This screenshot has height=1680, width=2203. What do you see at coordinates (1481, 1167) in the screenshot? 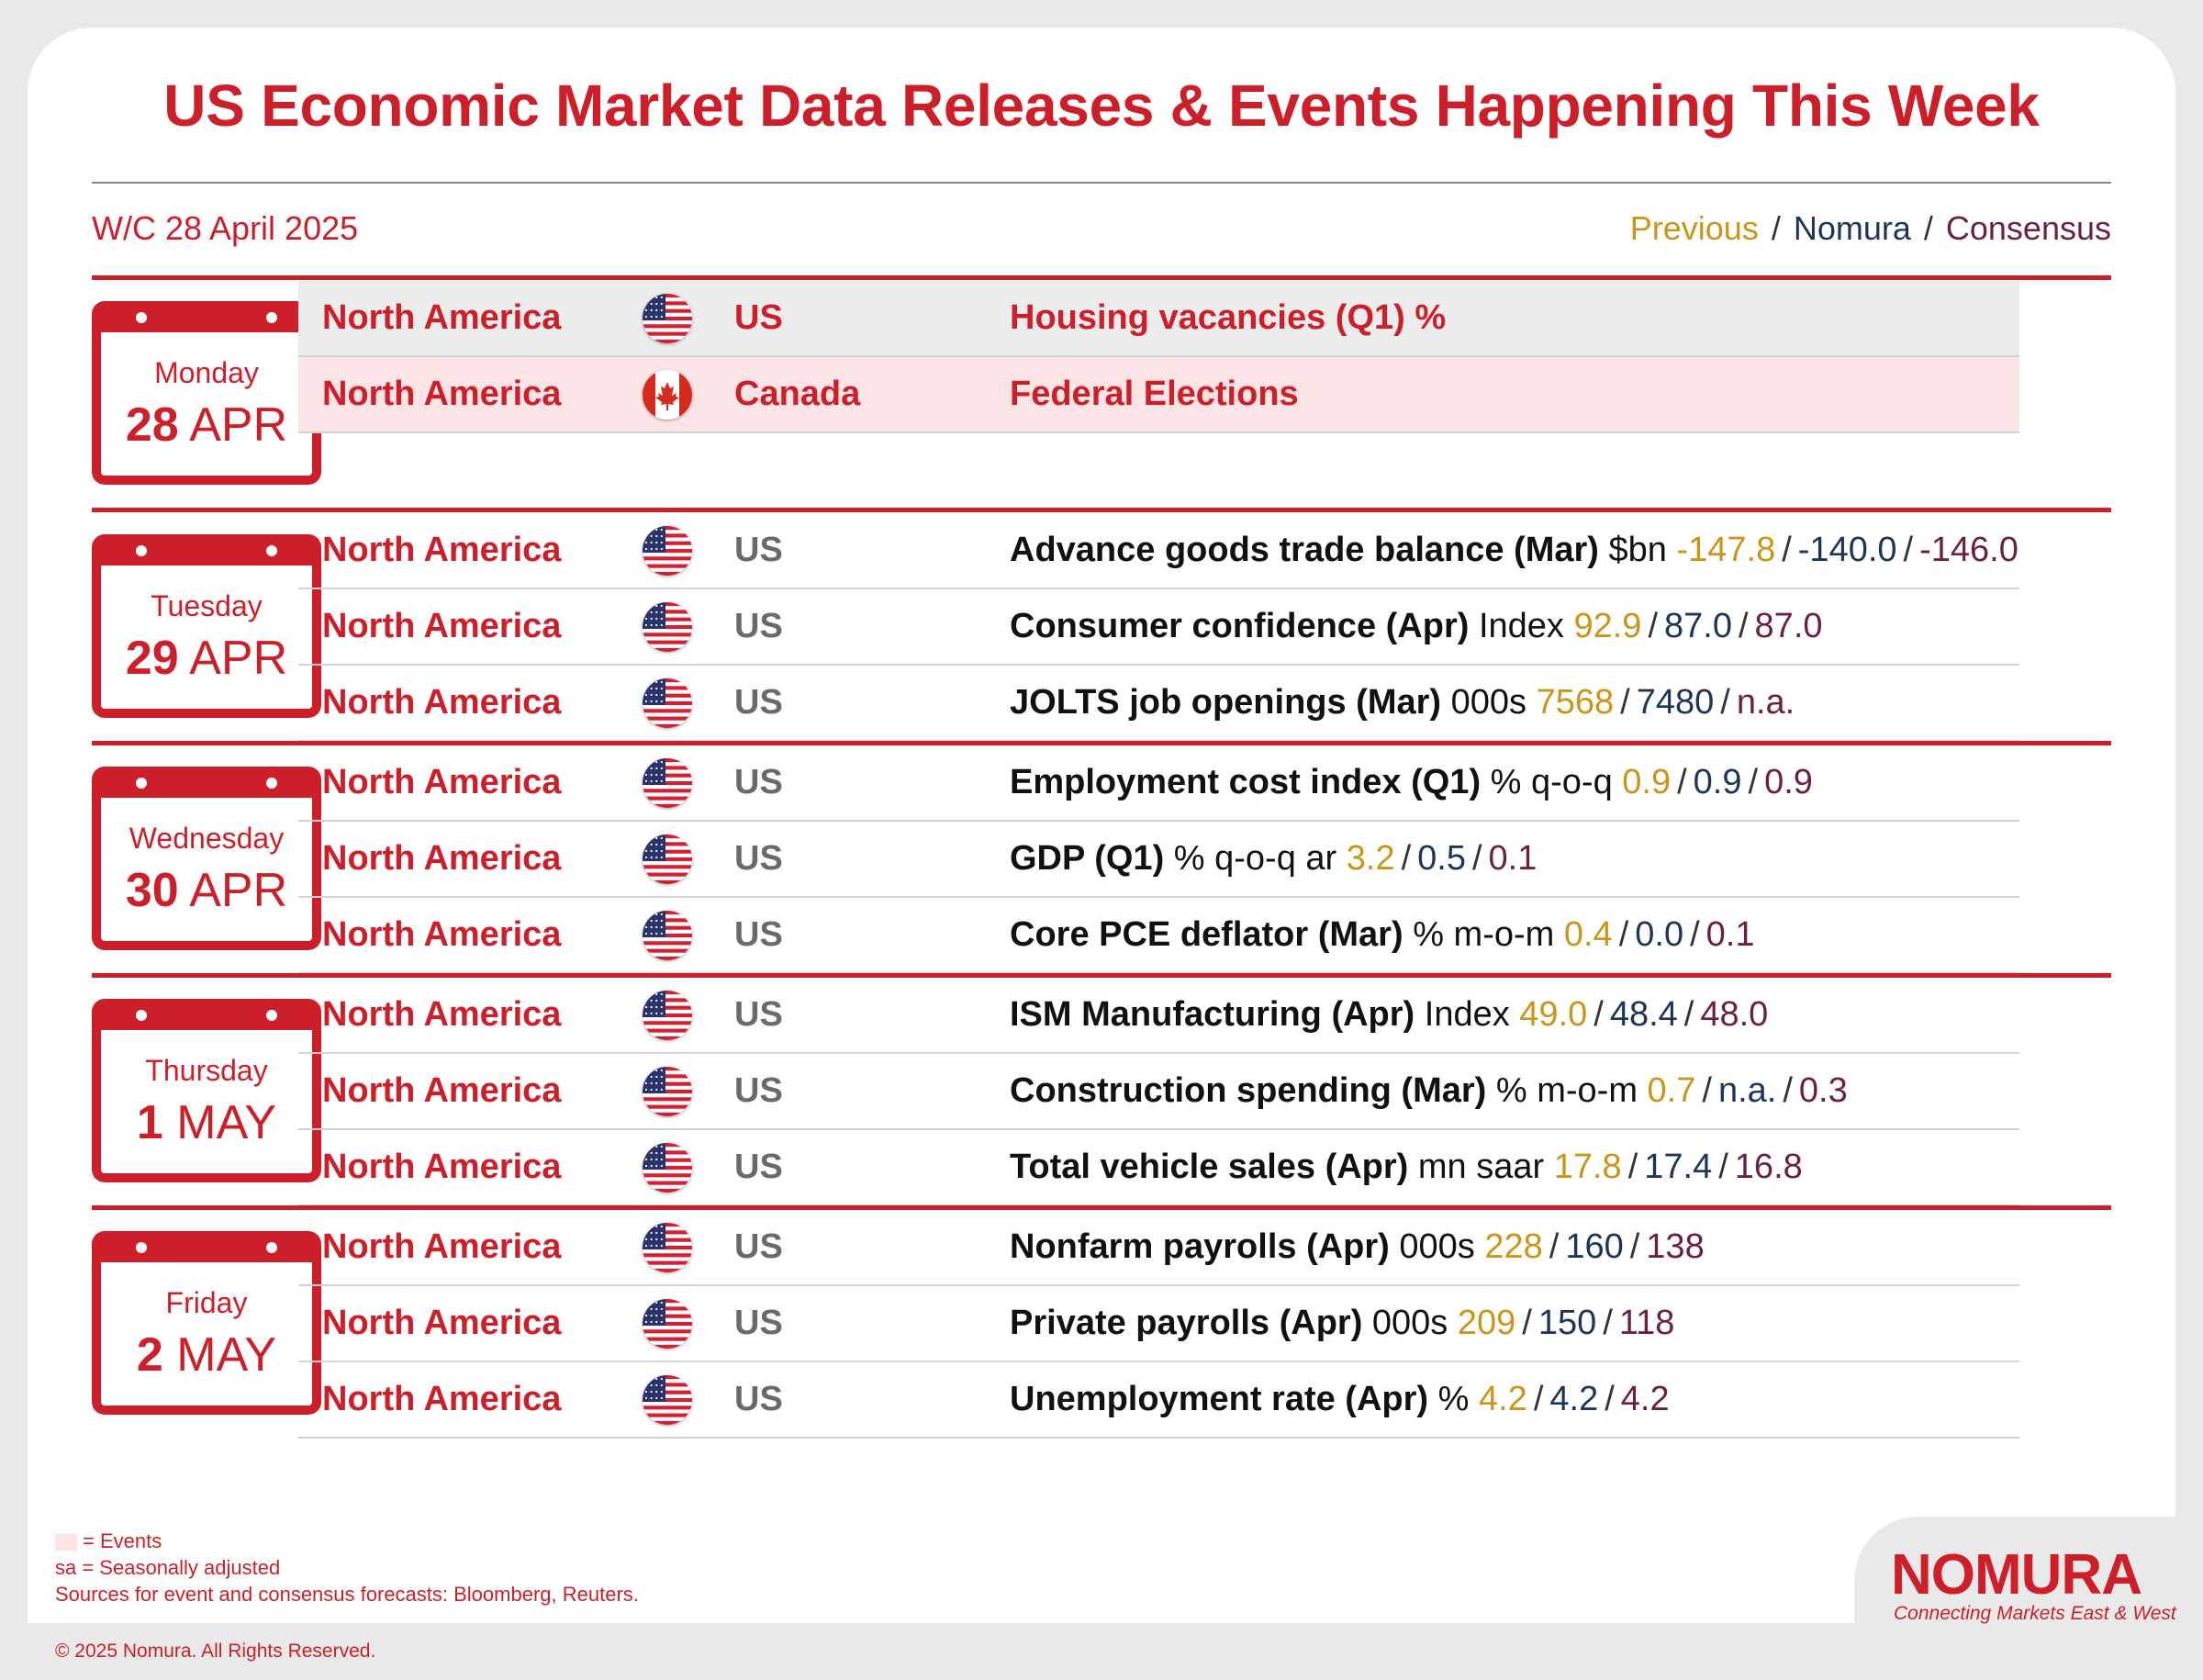
I see `release-unit: mn saar` at bounding box center [1481, 1167].